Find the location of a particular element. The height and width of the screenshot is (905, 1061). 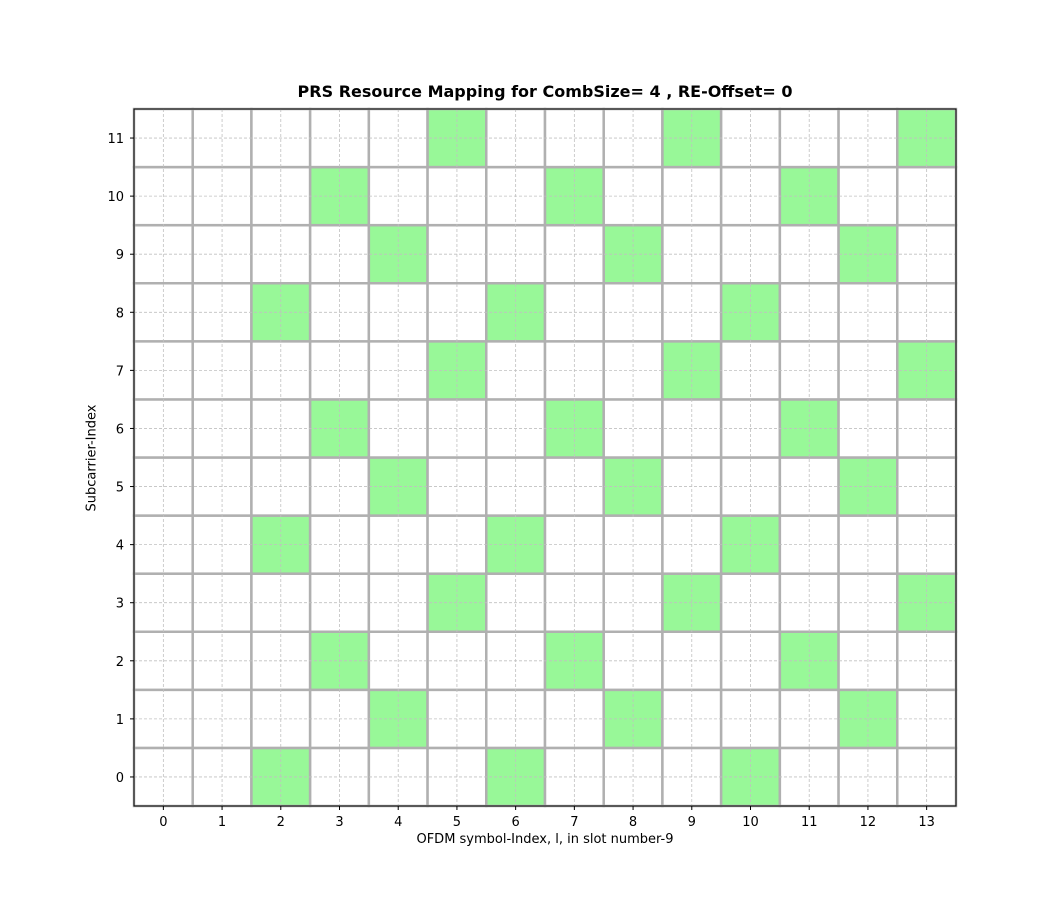

y-tick-label: 7 is located at coordinates (120, 371).